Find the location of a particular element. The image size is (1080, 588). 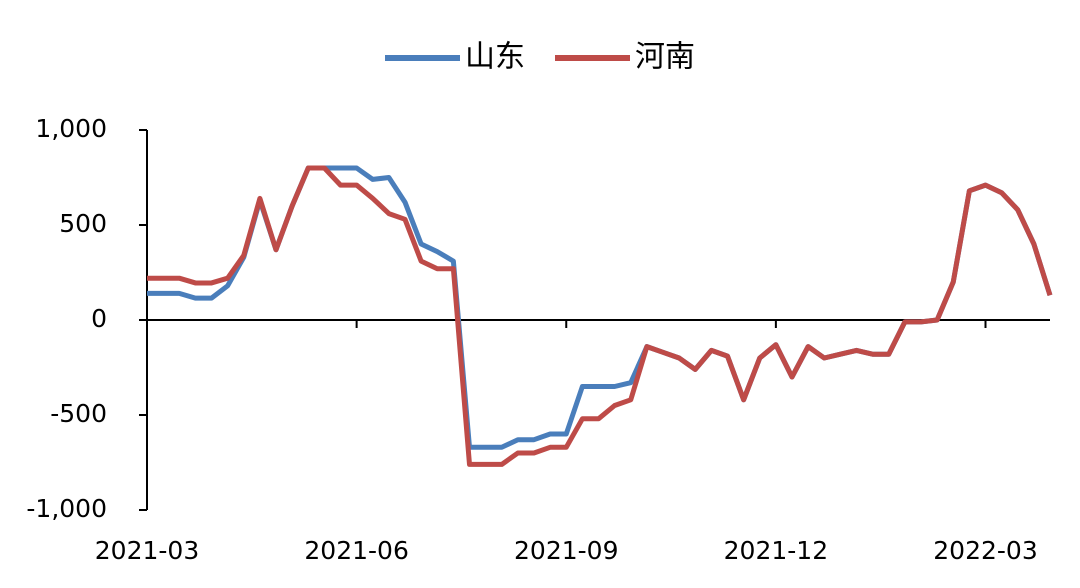

x-tick-label: 2021-12 is located at coordinates (776, 550).